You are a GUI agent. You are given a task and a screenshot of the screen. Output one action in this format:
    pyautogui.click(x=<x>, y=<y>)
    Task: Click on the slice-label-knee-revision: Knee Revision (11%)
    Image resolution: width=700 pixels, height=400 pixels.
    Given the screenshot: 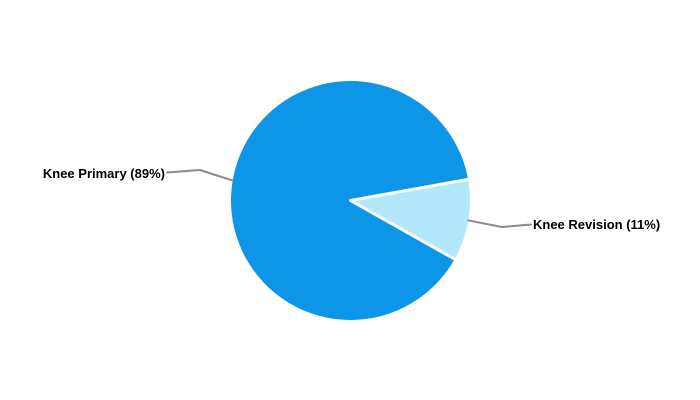 What is the action you would take?
    pyautogui.click(x=597, y=224)
    